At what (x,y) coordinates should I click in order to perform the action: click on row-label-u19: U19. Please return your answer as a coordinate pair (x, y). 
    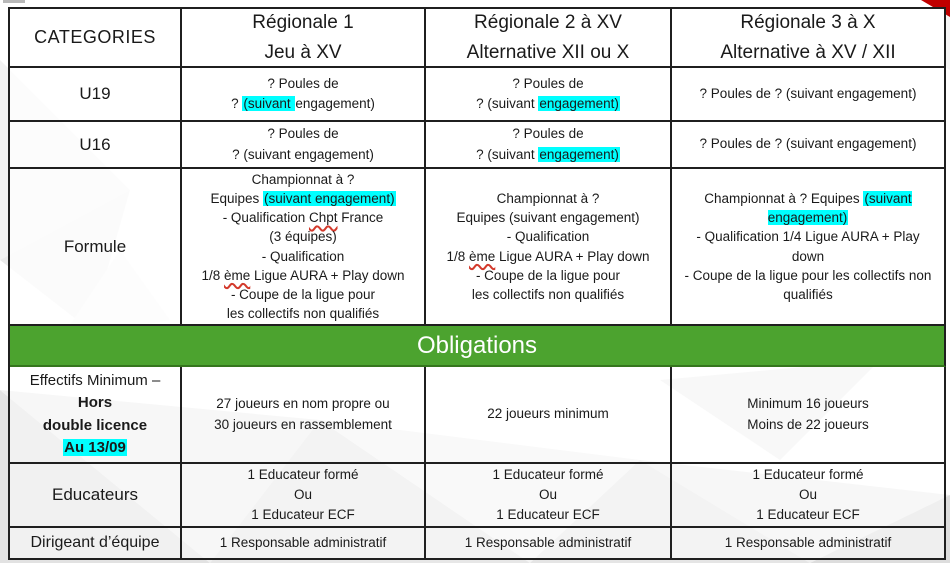
    Looking at the image, I should click on (96, 95).